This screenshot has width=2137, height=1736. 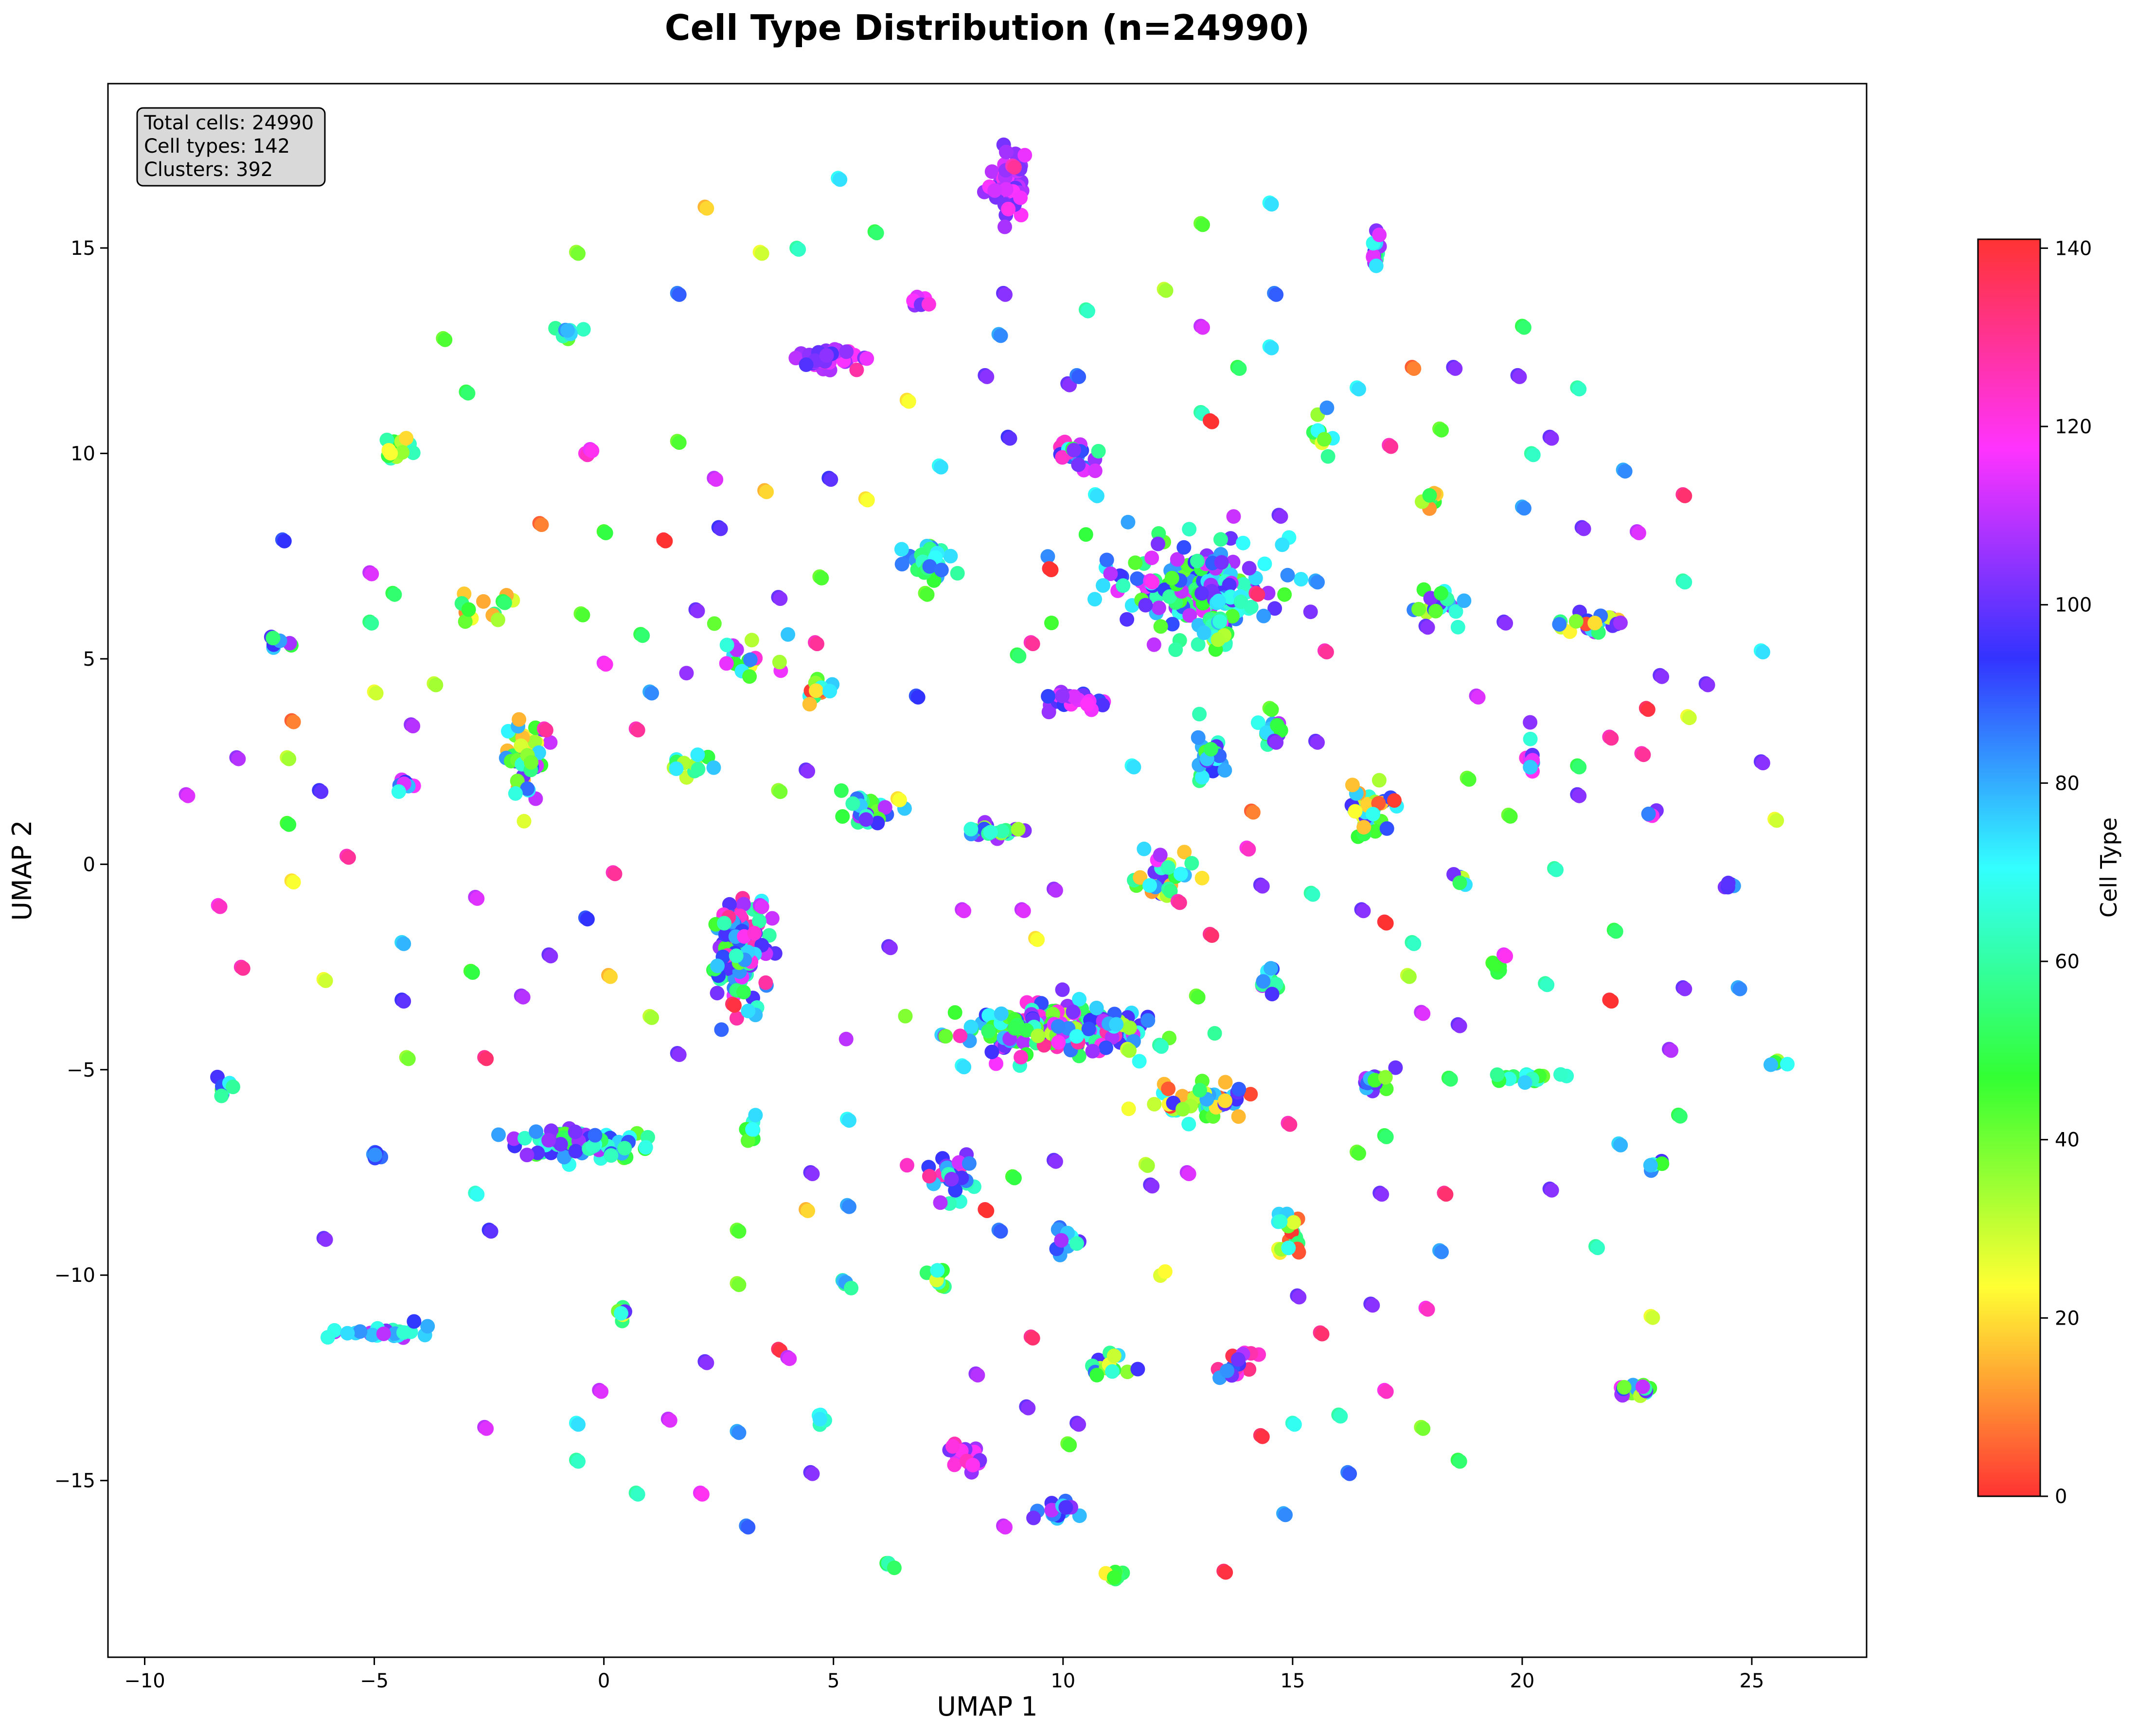 I want to click on y-tick-label: −5, so click(x=81, y=1070).